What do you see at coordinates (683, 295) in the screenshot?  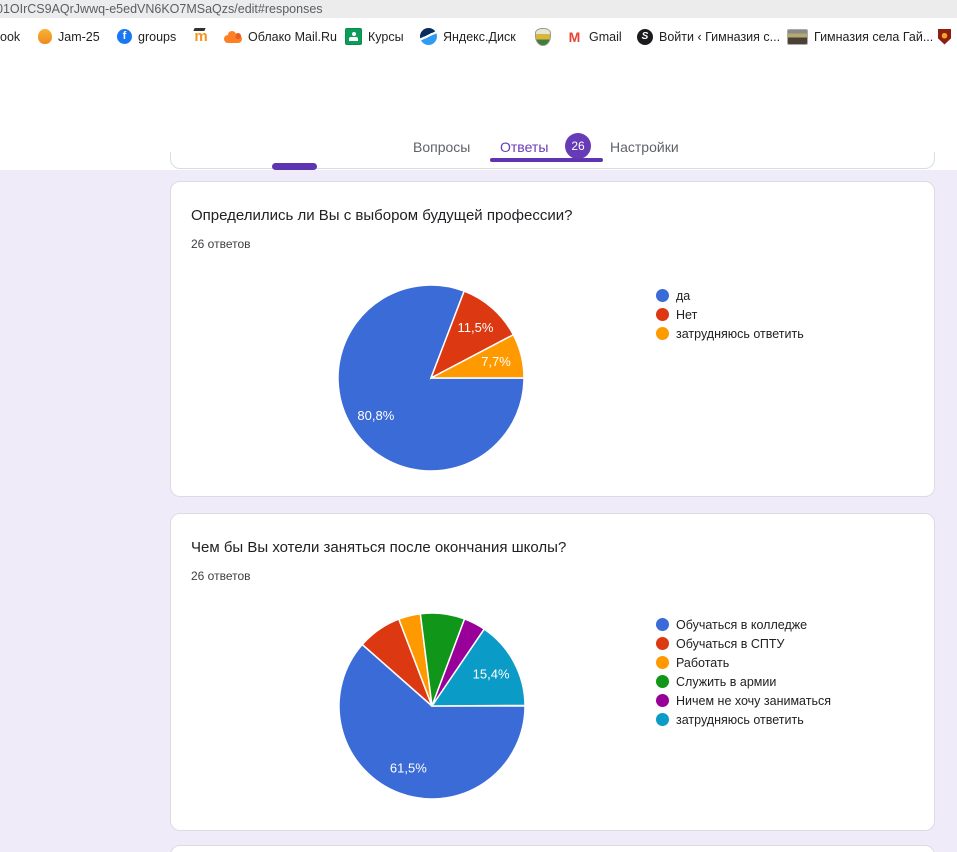 I see `legend-label: да` at bounding box center [683, 295].